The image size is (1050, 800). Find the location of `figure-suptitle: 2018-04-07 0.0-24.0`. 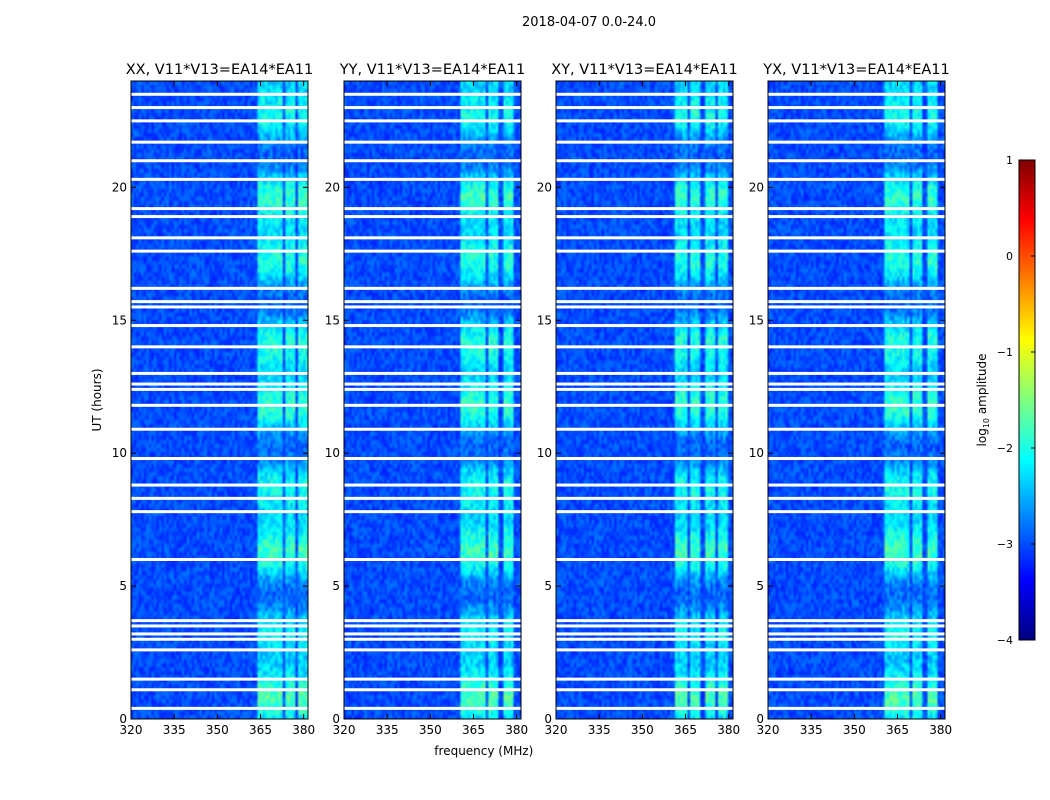

figure-suptitle: 2018-04-07 0.0-24.0 is located at coordinates (589, 22).